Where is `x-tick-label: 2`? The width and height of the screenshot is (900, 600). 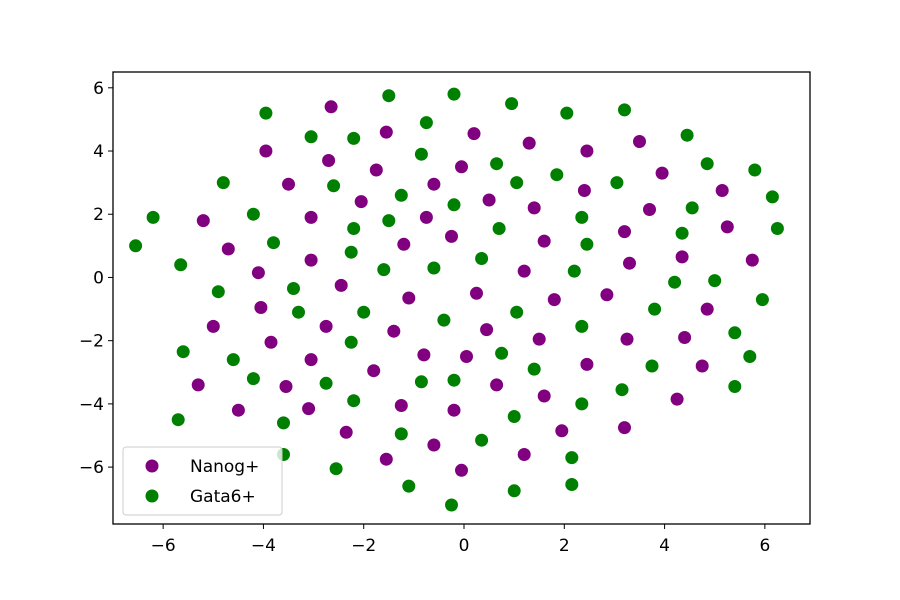 x-tick-label: 2 is located at coordinates (564, 546).